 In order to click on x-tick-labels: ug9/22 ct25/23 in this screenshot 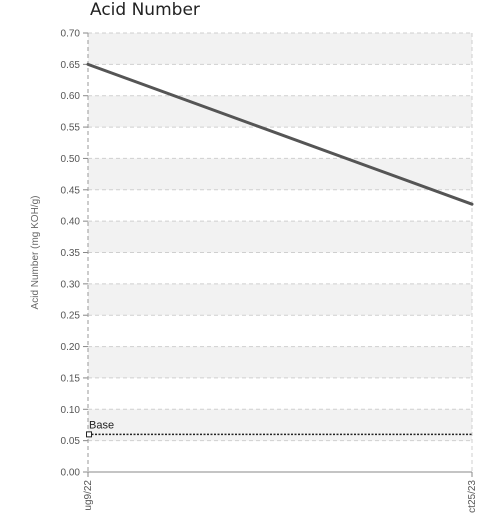, I will do `click(280, 496)`.